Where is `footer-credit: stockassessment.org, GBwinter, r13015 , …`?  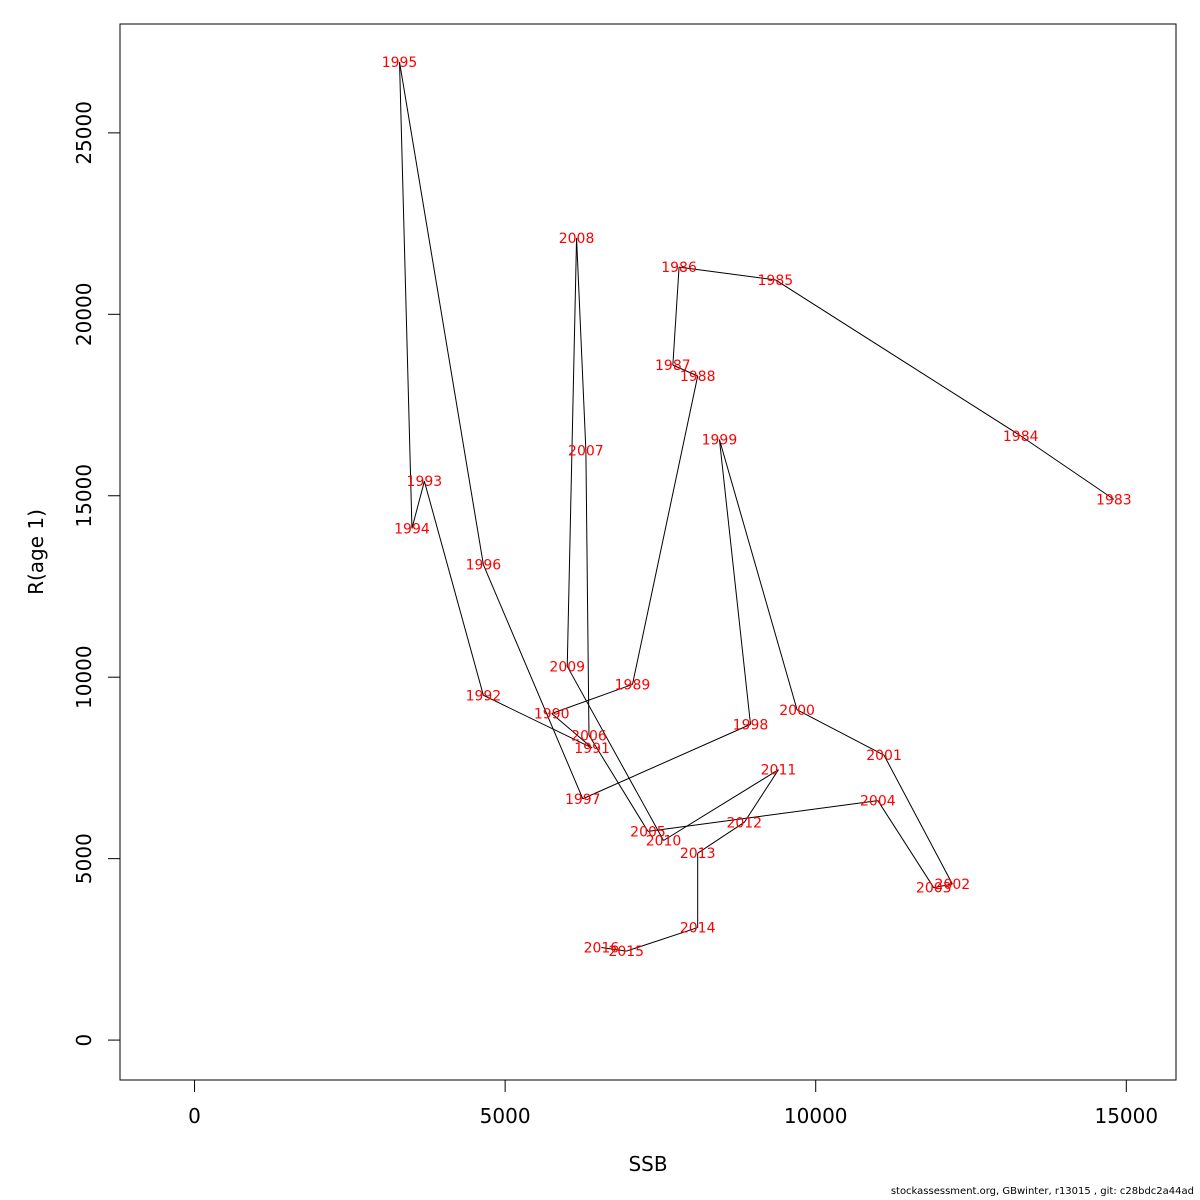 footer-credit: stockassessment.org, GBwinter, r13015 , … is located at coordinates (1042, 1191).